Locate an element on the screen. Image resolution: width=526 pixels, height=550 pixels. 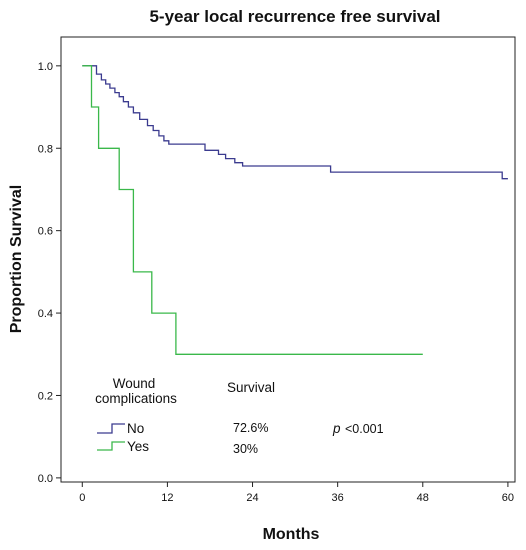
legend-swatch-no is located at coordinates (111, 428).